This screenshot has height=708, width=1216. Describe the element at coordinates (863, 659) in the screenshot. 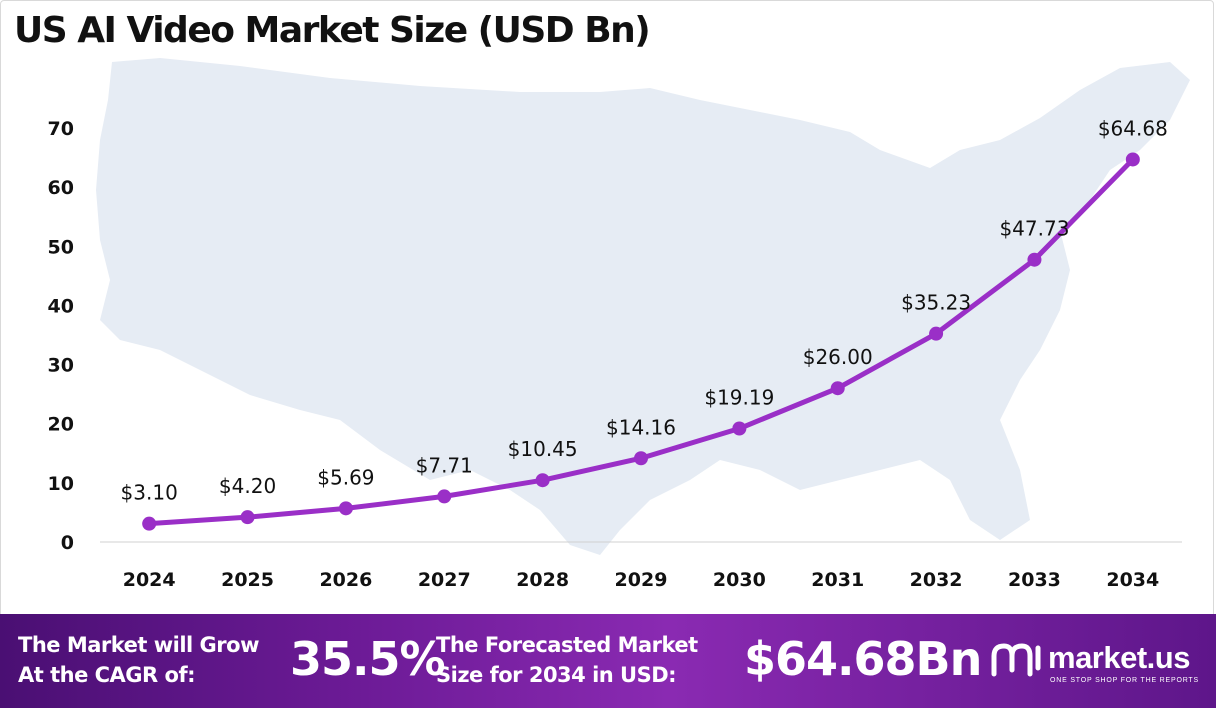

I see `forecast-value: $64.68Bn` at that location.